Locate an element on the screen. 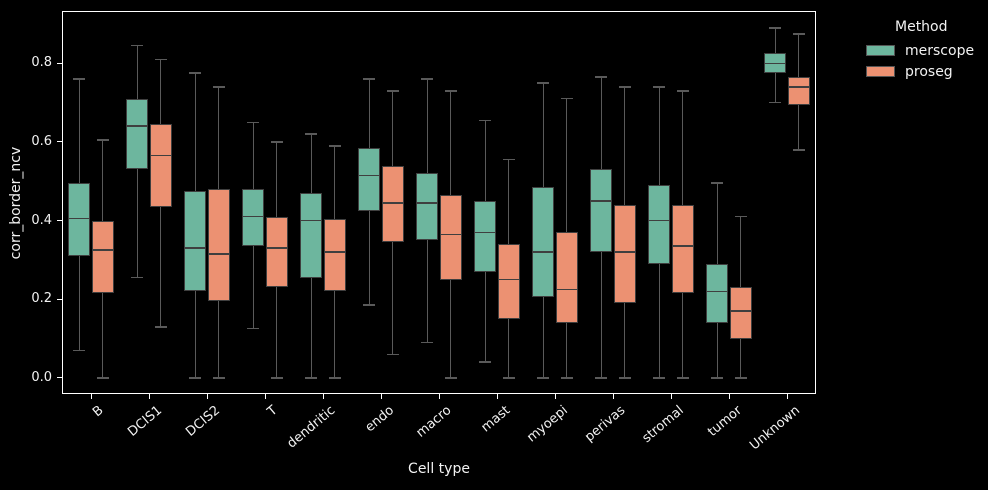 The height and width of the screenshot is (490, 988). box-merscope-mast is located at coordinates (485, 236).